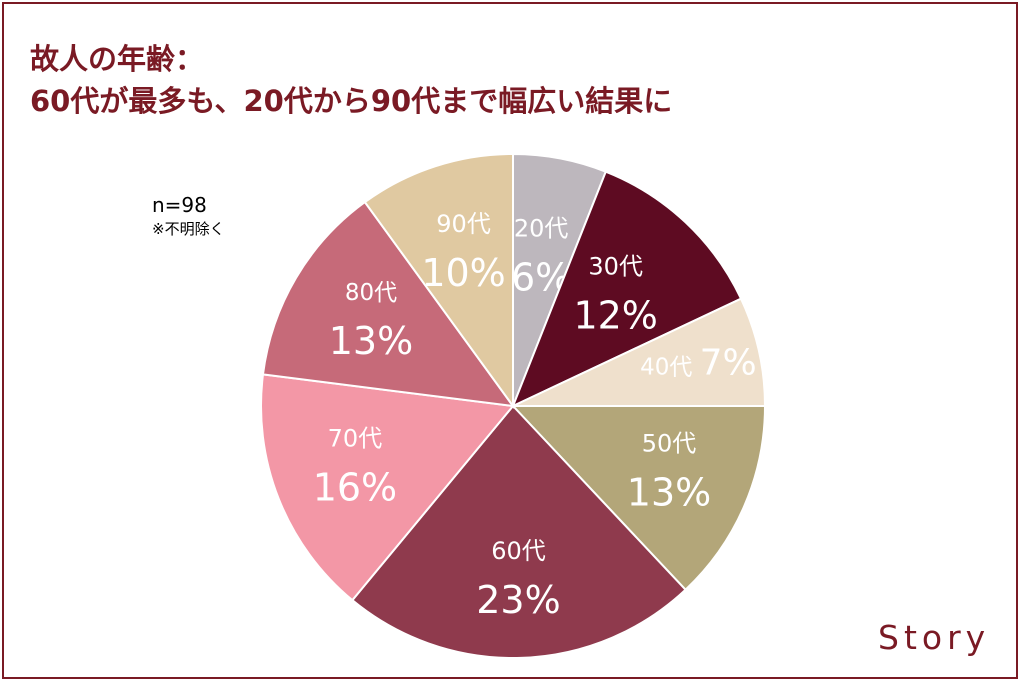 The width and height of the screenshot is (1024, 683). Describe the element at coordinates (728, 363) in the screenshot. I see `slice-percent-label: 7%` at that location.